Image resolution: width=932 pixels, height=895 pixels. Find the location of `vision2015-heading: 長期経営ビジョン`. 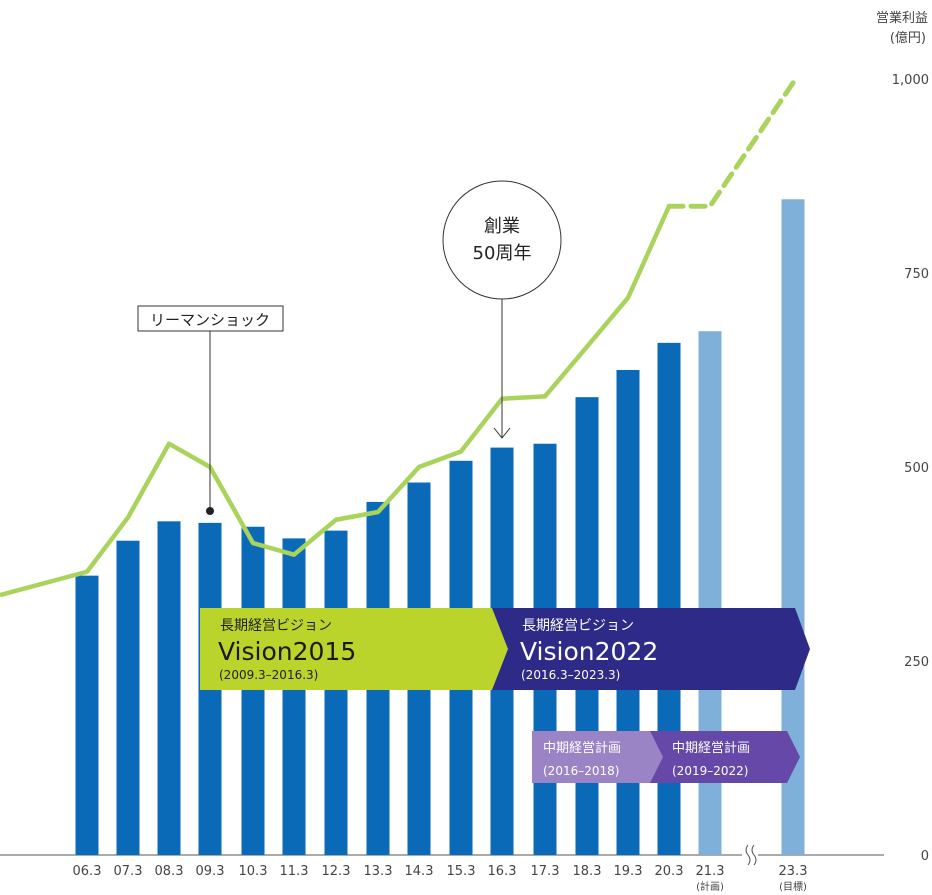

vision2015-heading: 長期経営ビジョン is located at coordinates (276, 626).